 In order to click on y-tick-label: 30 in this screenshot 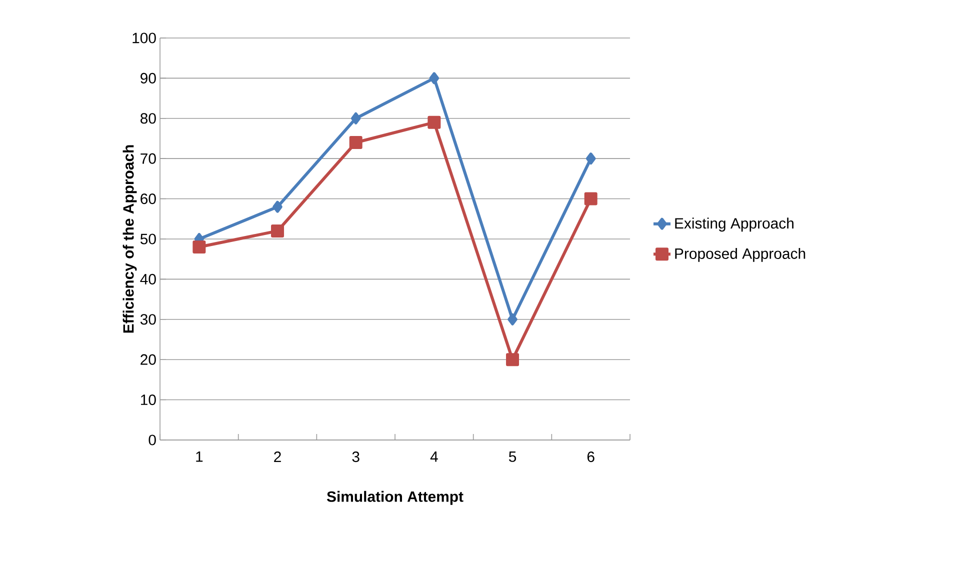, I will do `click(148, 319)`.